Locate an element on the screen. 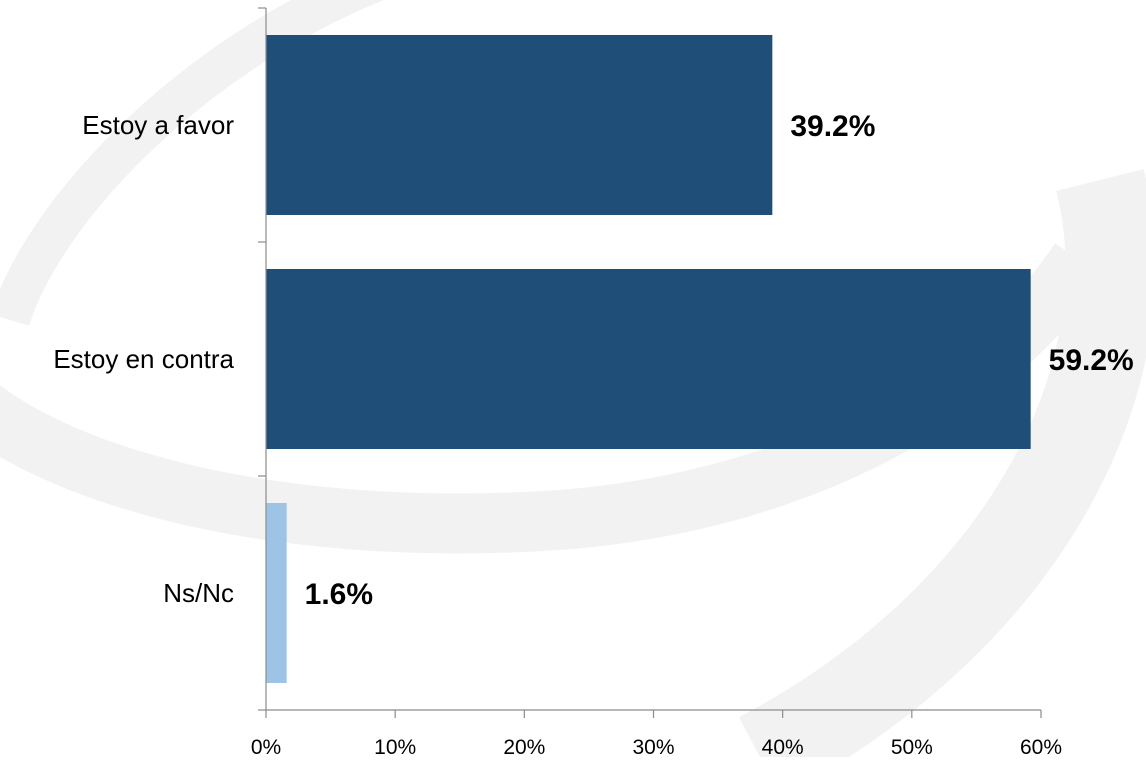  category-label-3: Ns/Nc is located at coordinates (198, 593).